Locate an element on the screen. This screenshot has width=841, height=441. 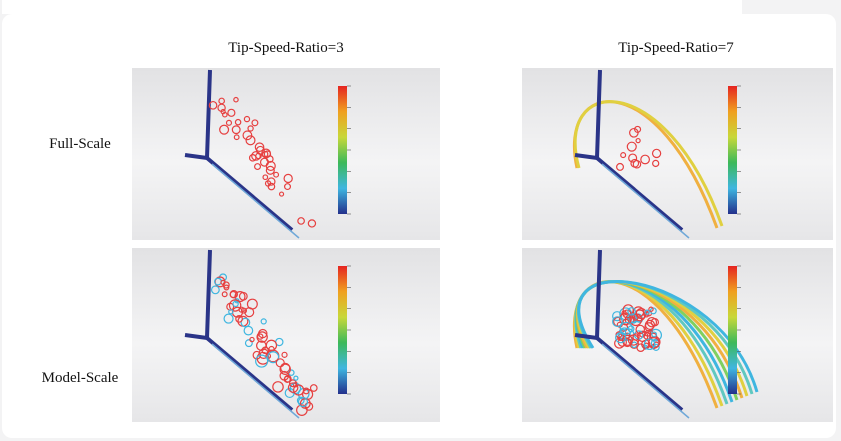
column-title: Tip-Speed-Ratio=3 is located at coordinates (285, 48).